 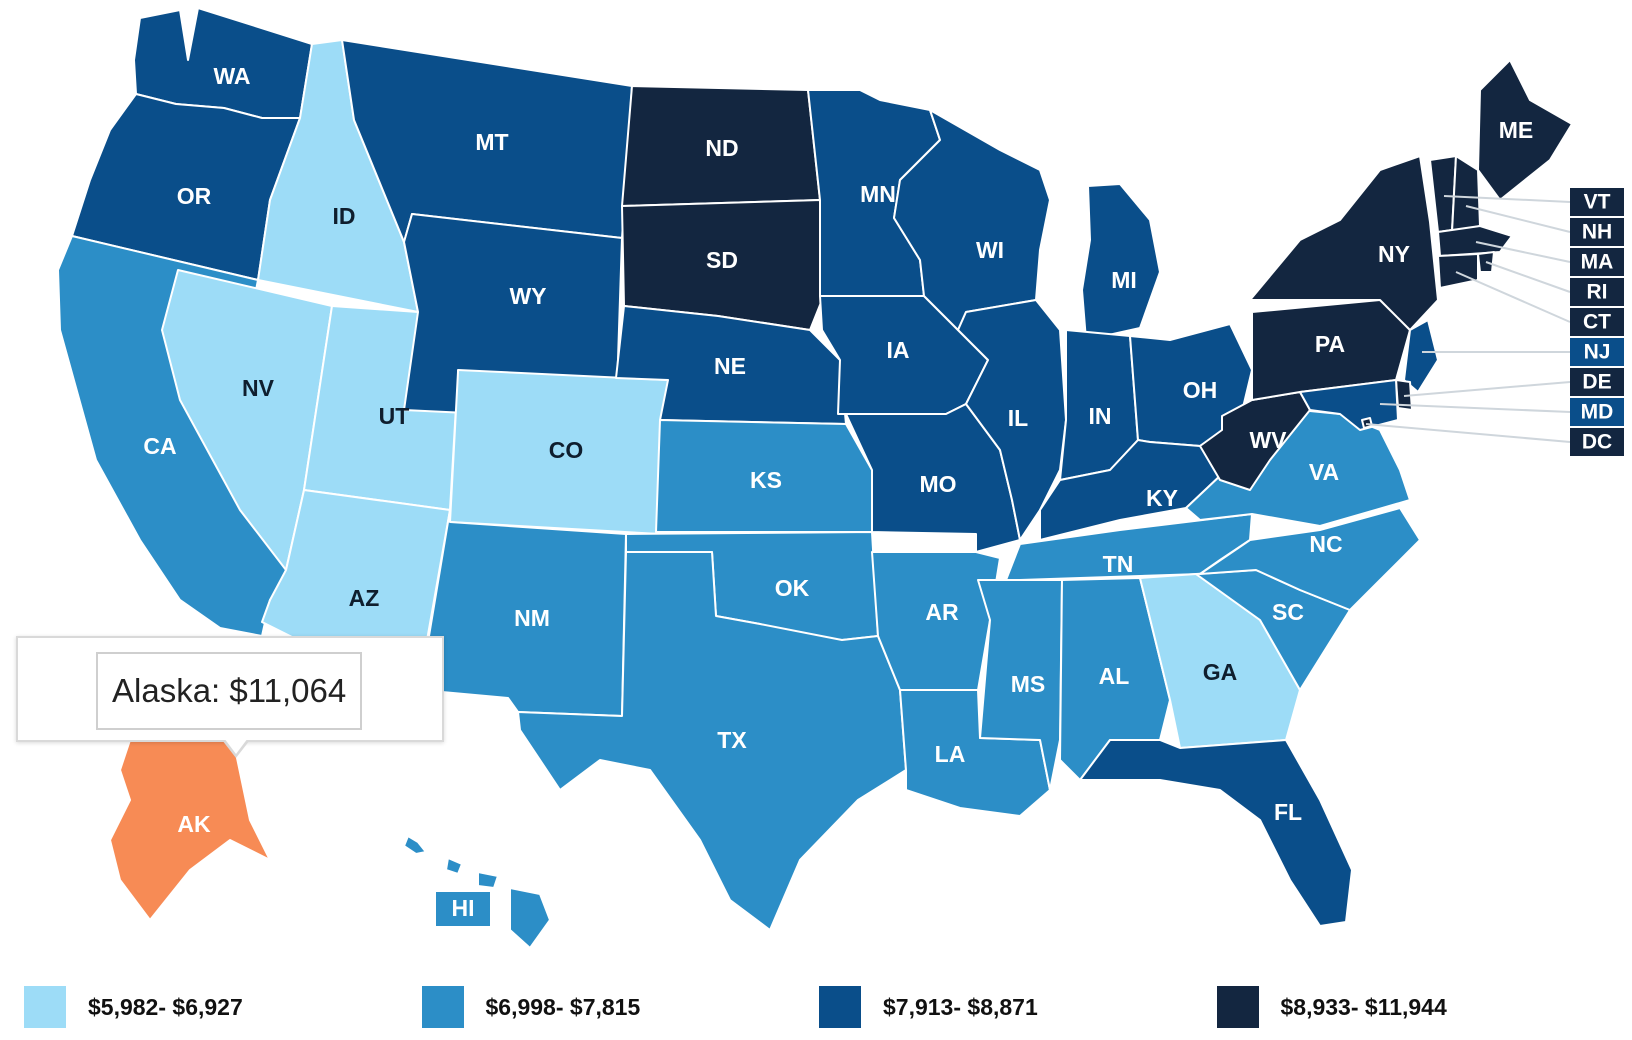 I want to click on callout-box-nh, so click(x=1597, y=232).